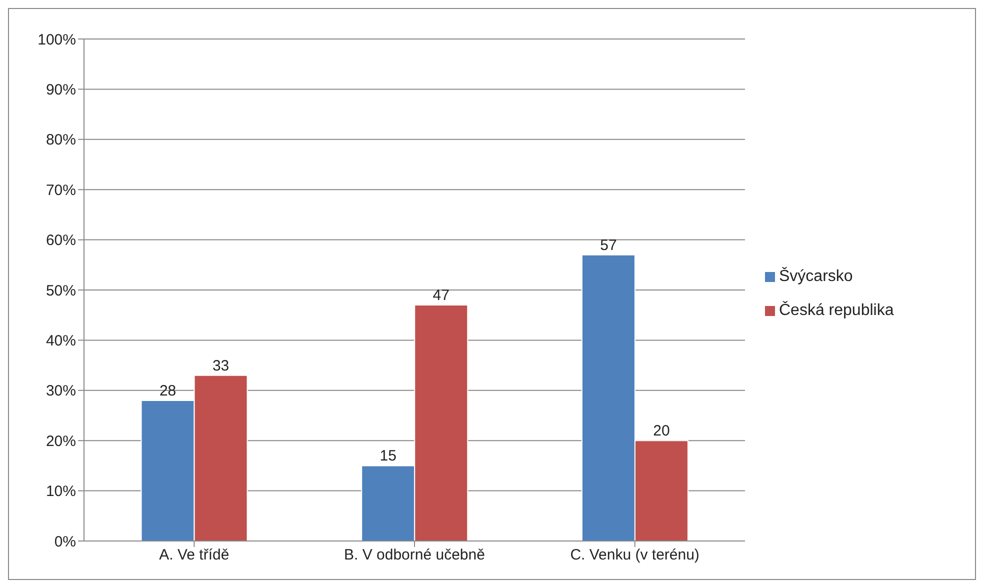 The width and height of the screenshot is (984, 588). Describe the element at coordinates (414, 555) in the screenshot. I see `x-tick-label: B. V odborné učebně` at that location.